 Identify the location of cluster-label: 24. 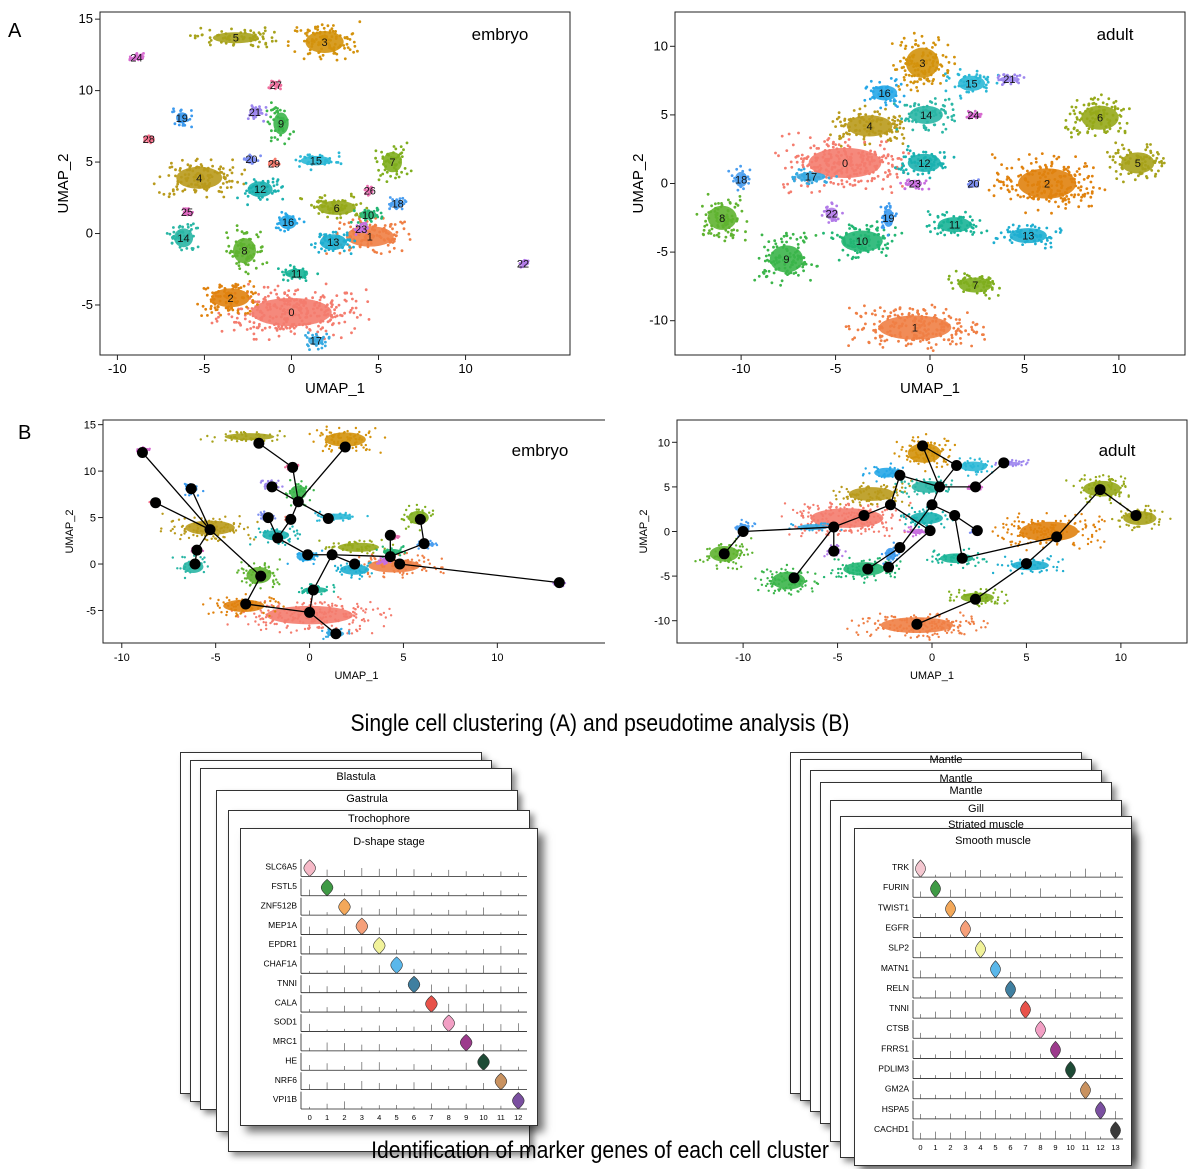
(136, 59).